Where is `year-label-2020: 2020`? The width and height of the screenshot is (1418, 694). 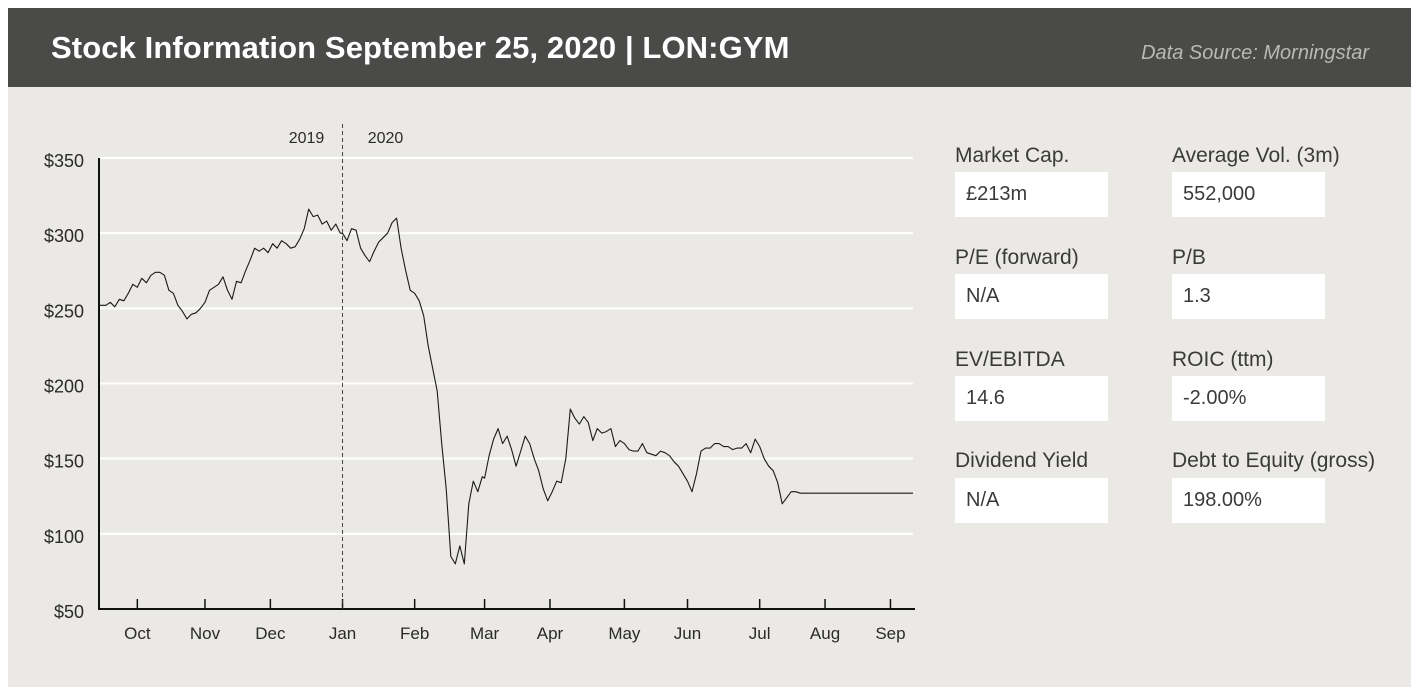 year-label-2020: 2020 is located at coordinates (386, 138).